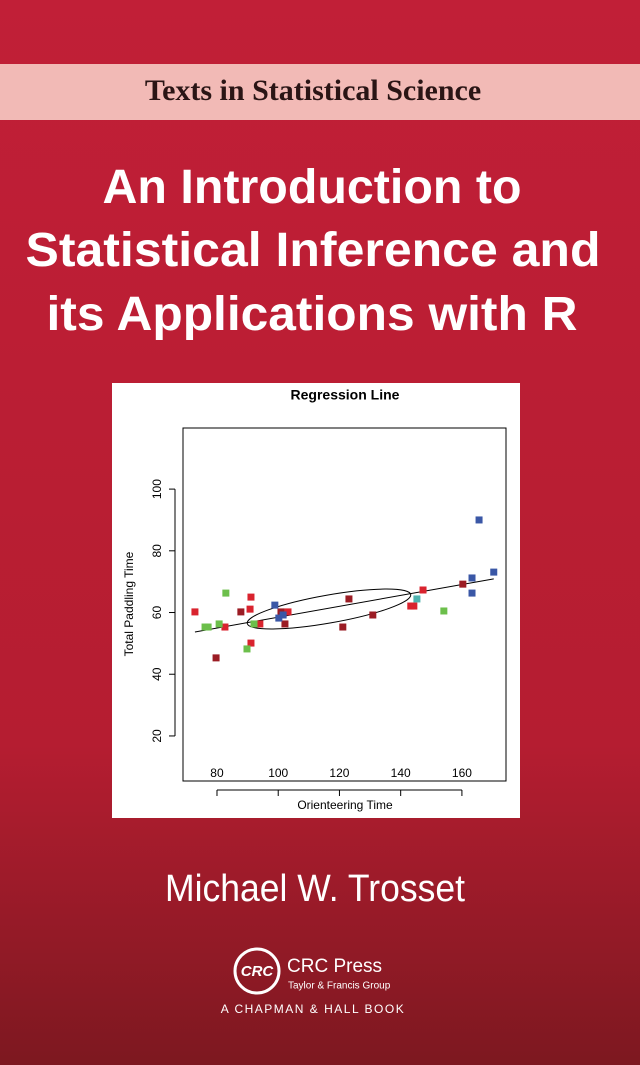 This screenshot has height=1065, width=640. What do you see at coordinates (329, 609) in the screenshot?
I see `confidence-ellipse` at bounding box center [329, 609].